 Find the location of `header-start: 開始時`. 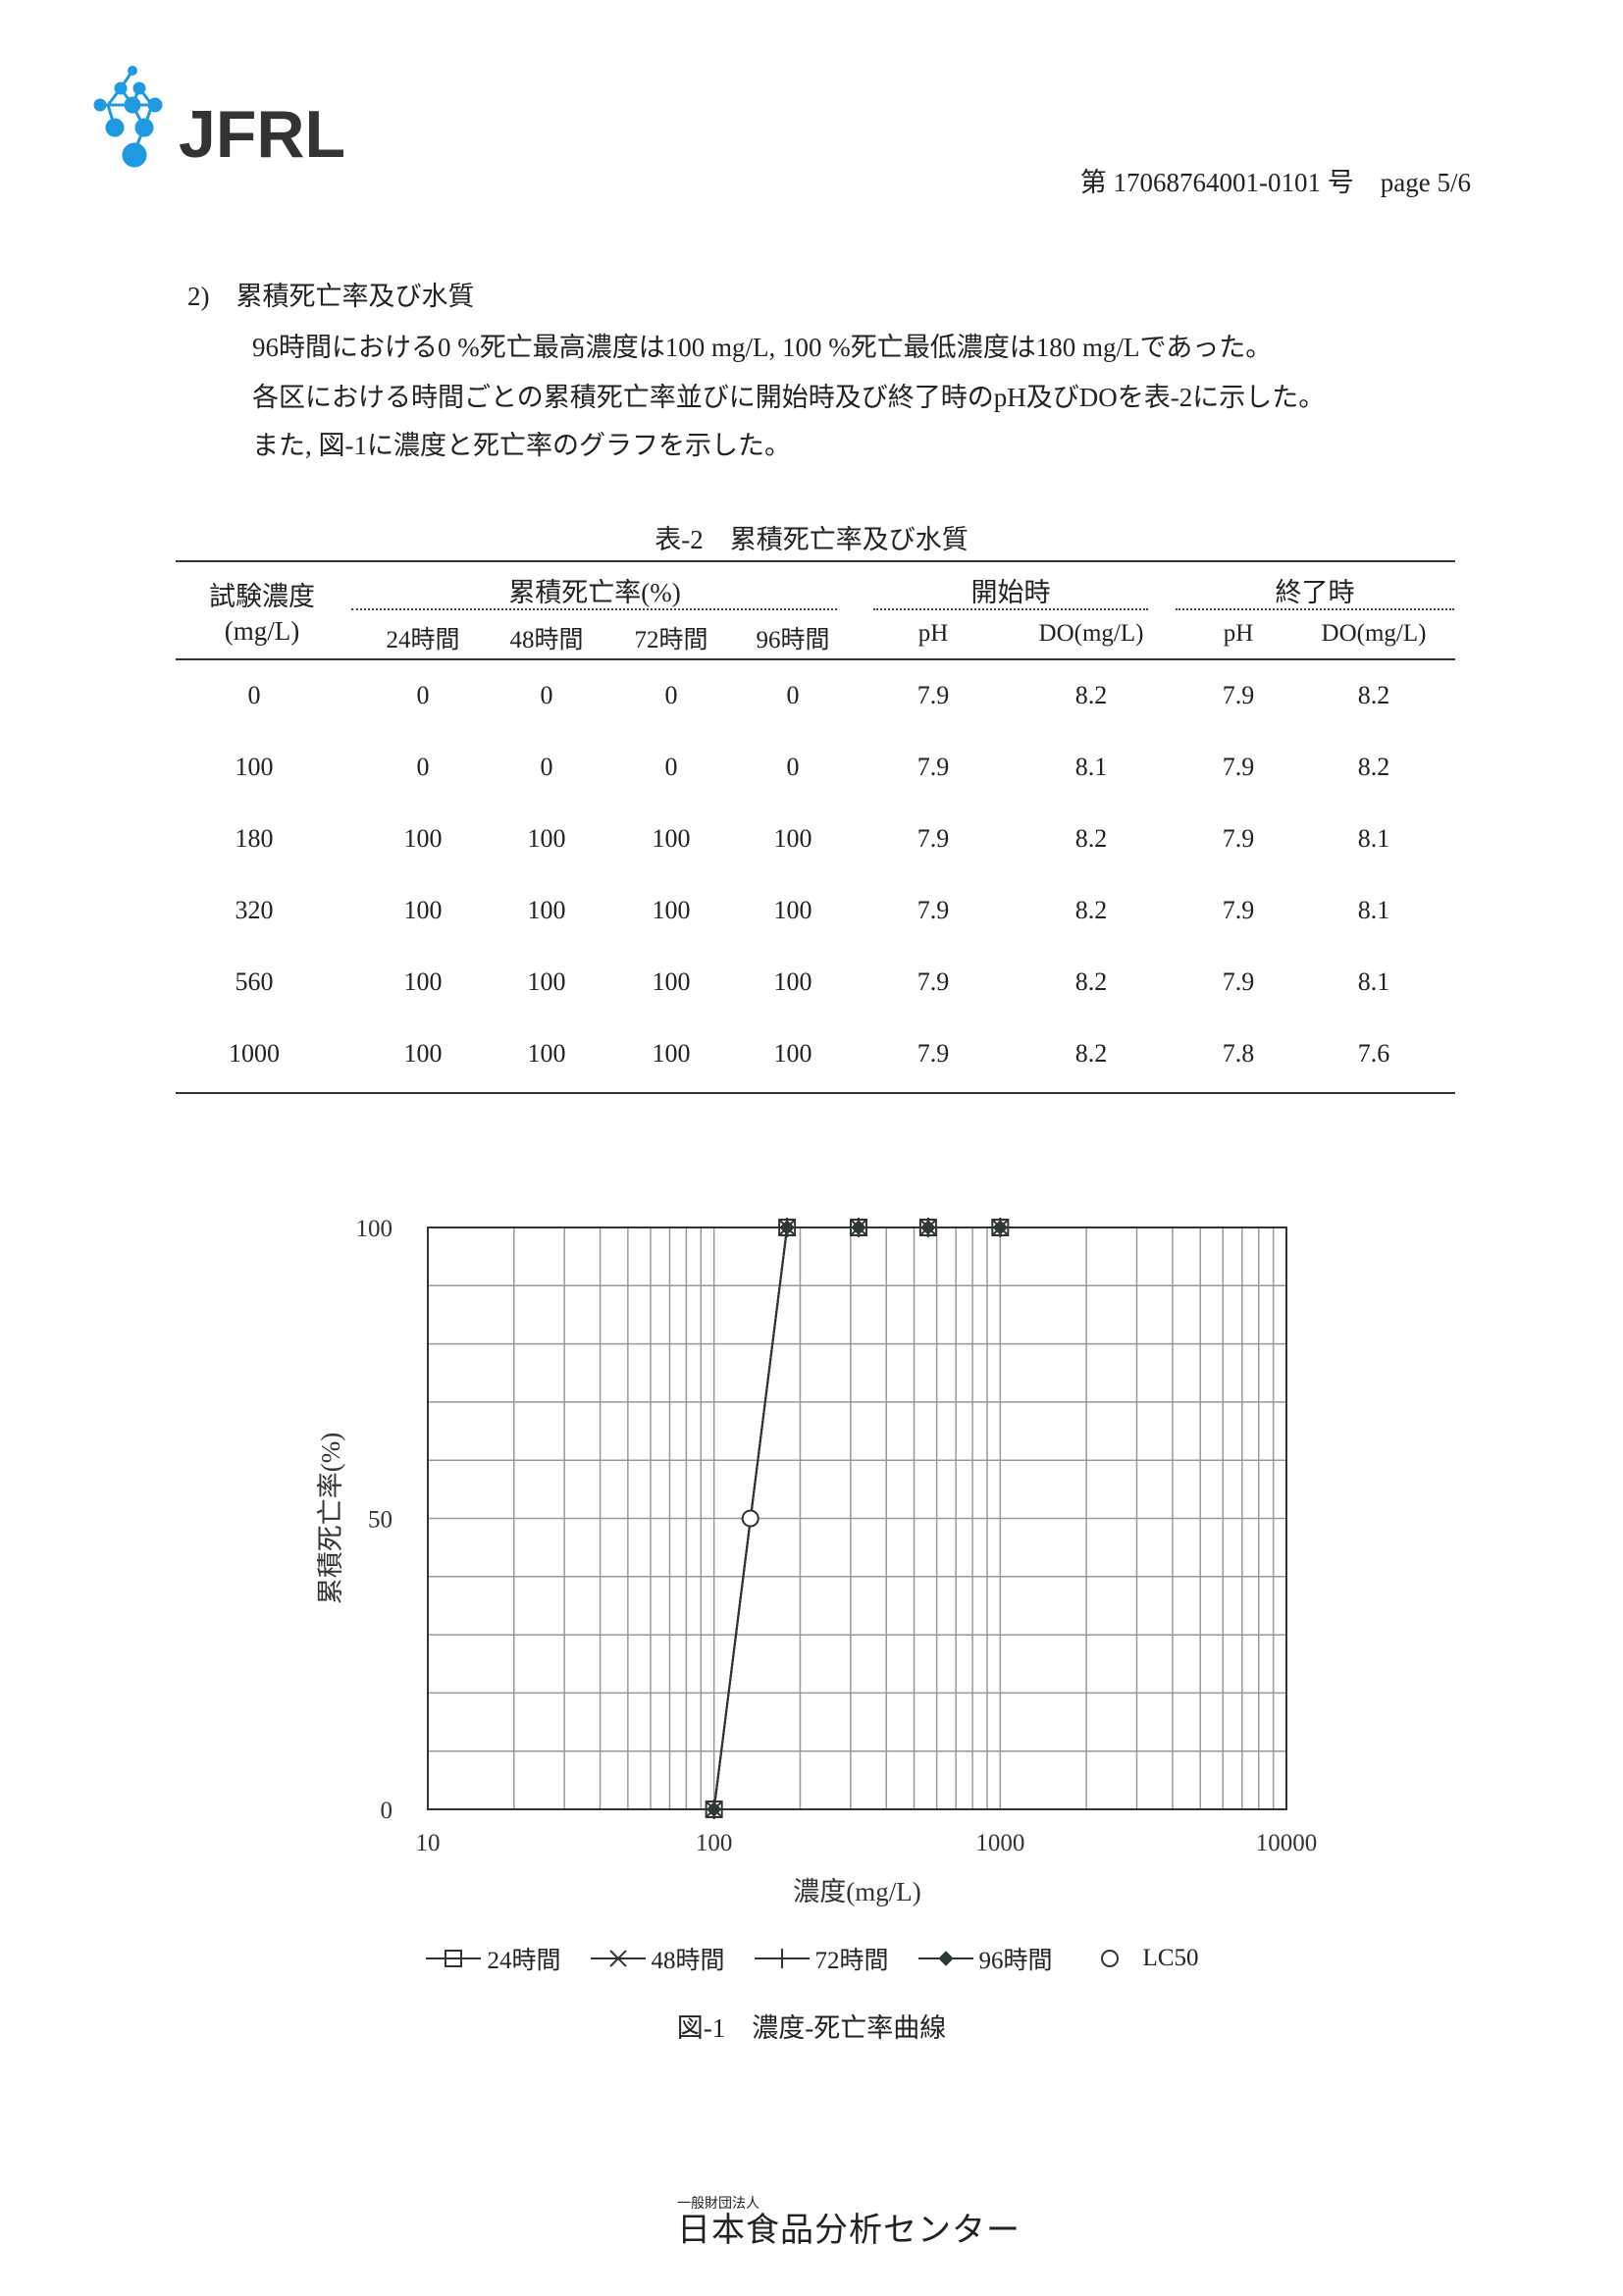

header-start: 開始時 is located at coordinates (1010, 592).